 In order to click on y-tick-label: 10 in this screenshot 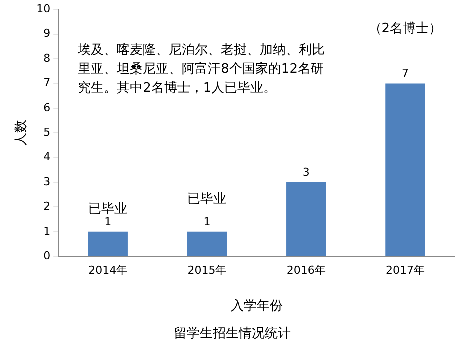, I will do `click(43, 9)`.